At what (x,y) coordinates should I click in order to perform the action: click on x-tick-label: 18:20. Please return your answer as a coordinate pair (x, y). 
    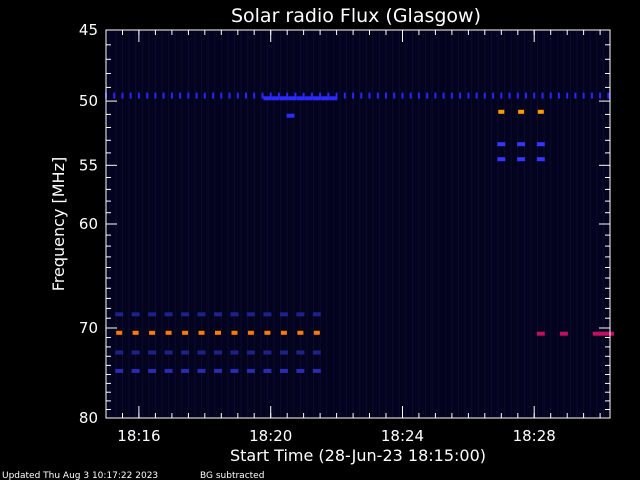
    Looking at the image, I should click on (270, 436).